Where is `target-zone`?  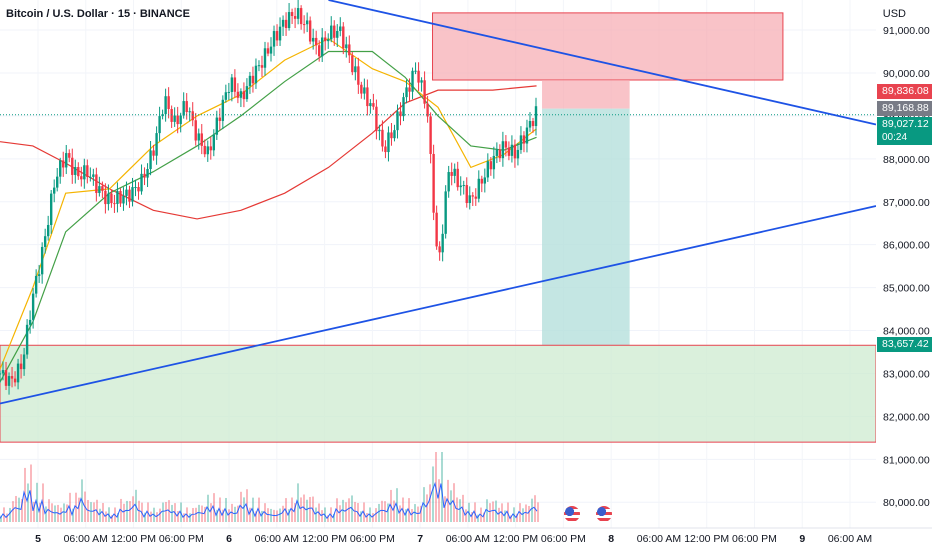
target-zone is located at coordinates (586, 227).